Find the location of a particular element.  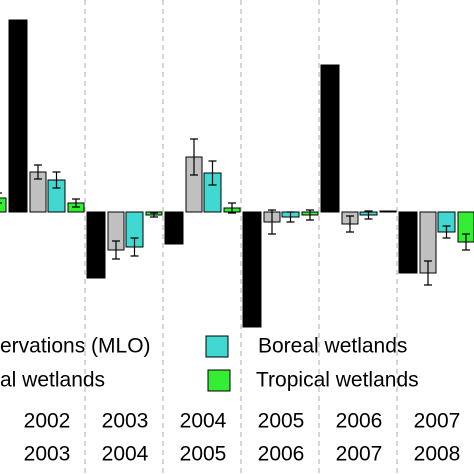

legend-label: al wetlands is located at coordinates (52, 380).